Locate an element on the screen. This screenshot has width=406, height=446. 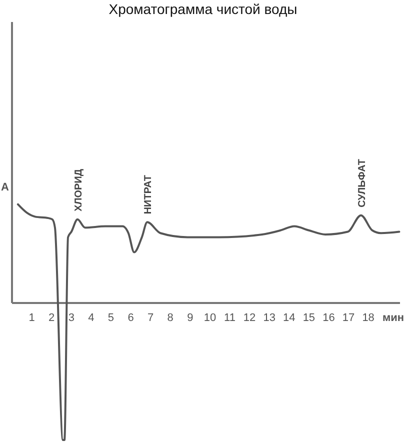
x-tick-label: 7 is located at coordinates (151, 318).